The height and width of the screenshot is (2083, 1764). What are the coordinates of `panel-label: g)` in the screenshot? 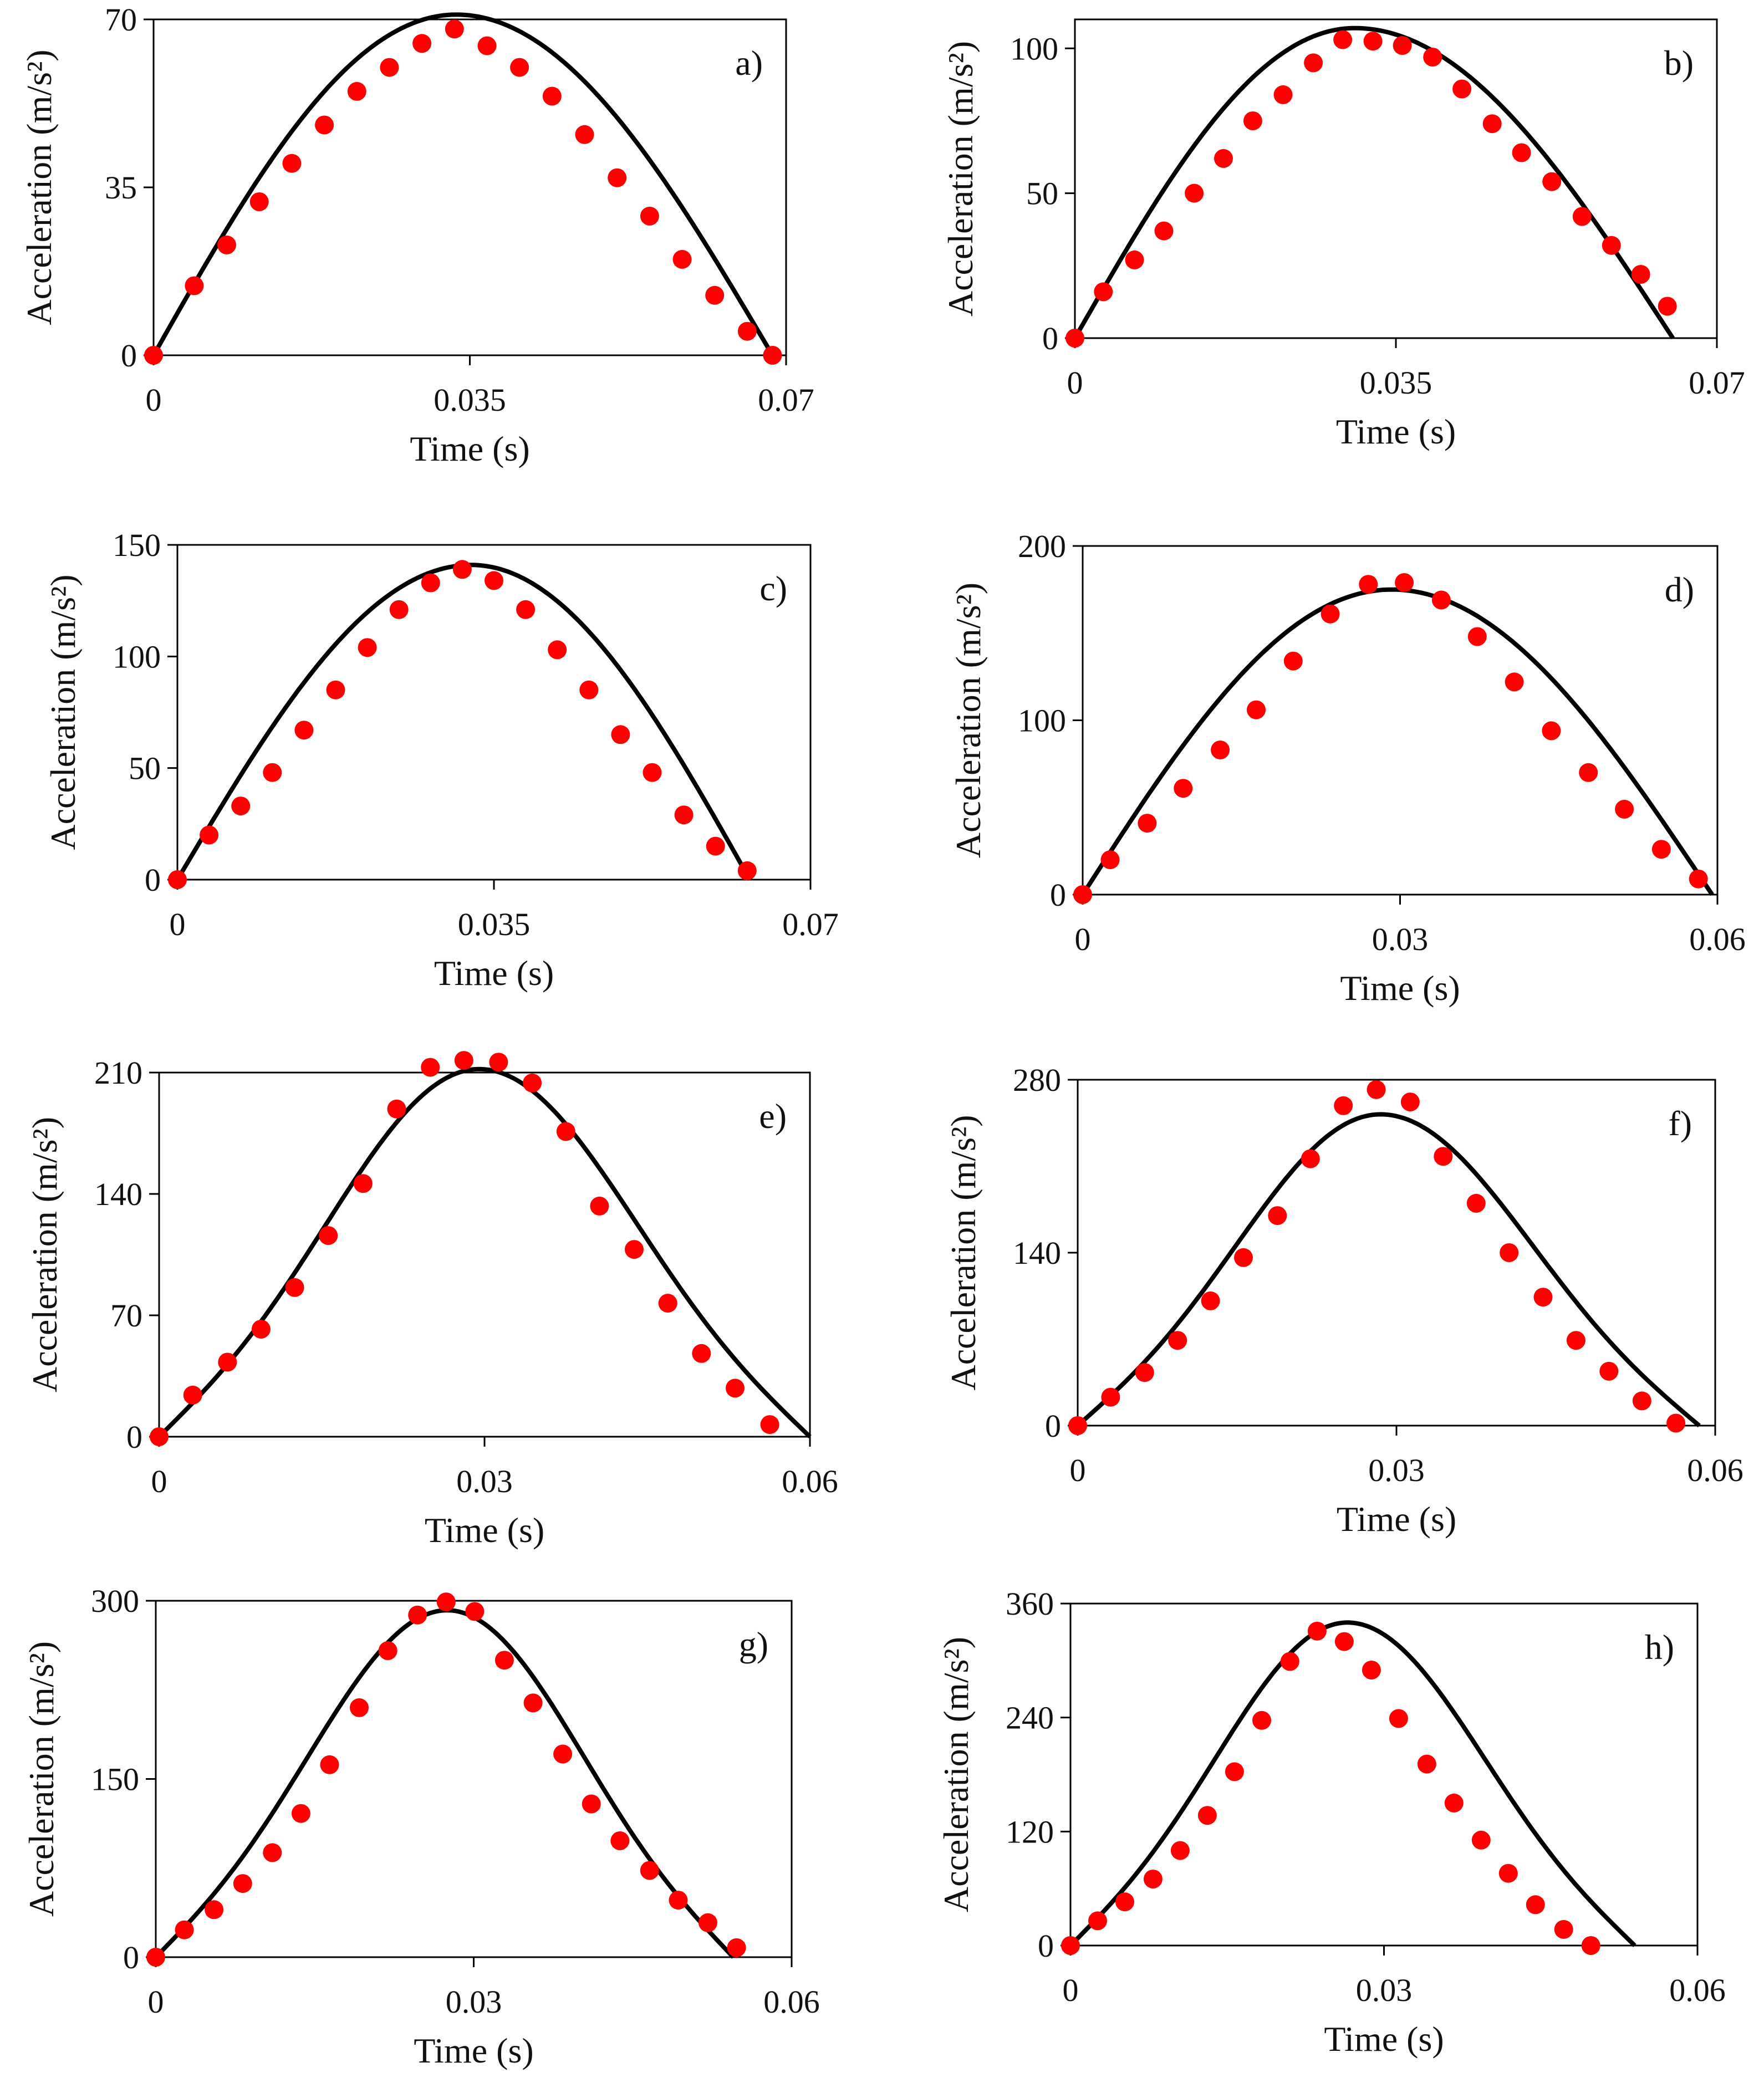 It's located at (753, 1644).